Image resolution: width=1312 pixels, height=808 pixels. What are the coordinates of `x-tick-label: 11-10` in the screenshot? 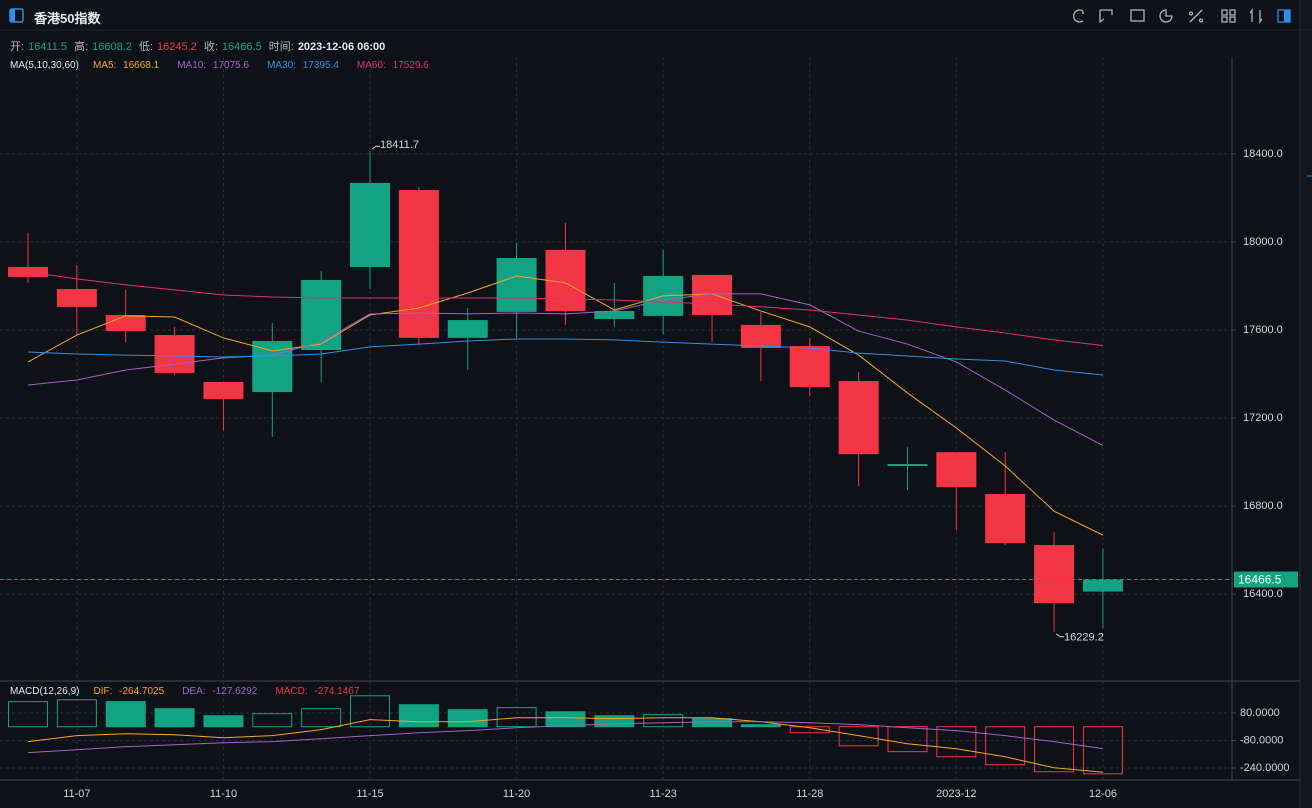 It's located at (223, 794).